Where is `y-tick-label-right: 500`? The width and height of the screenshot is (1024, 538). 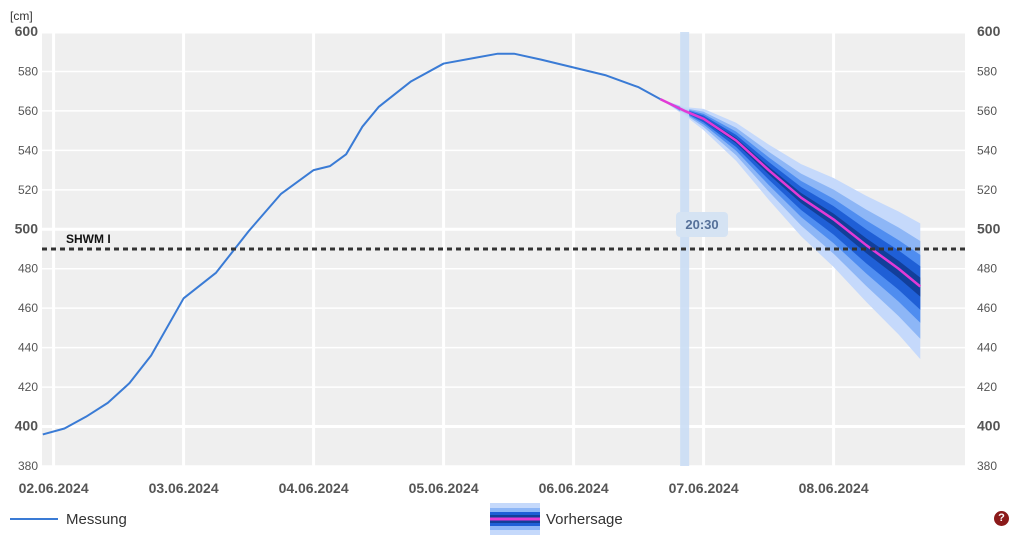
y-tick-label-right: 500 is located at coordinates (989, 228).